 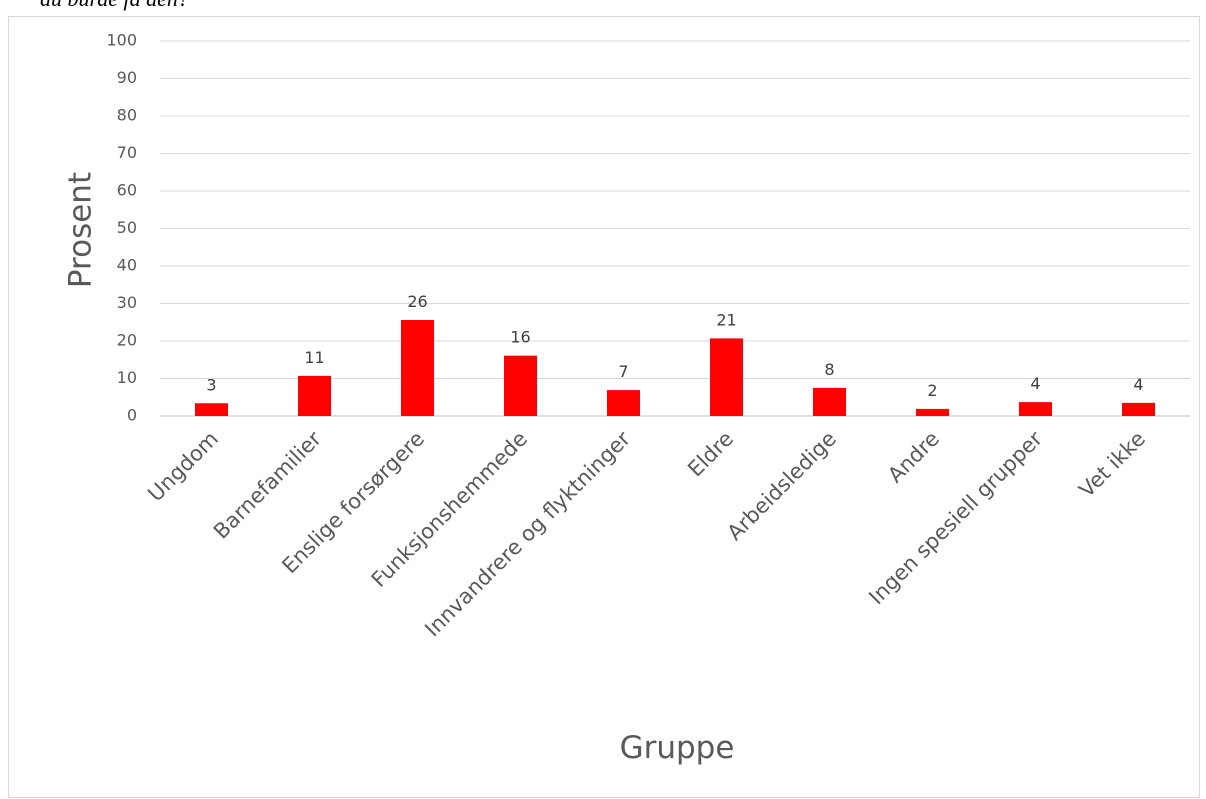 What do you see at coordinates (127, 152) in the screenshot?
I see `y-tick-label: 70` at bounding box center [127, 152].